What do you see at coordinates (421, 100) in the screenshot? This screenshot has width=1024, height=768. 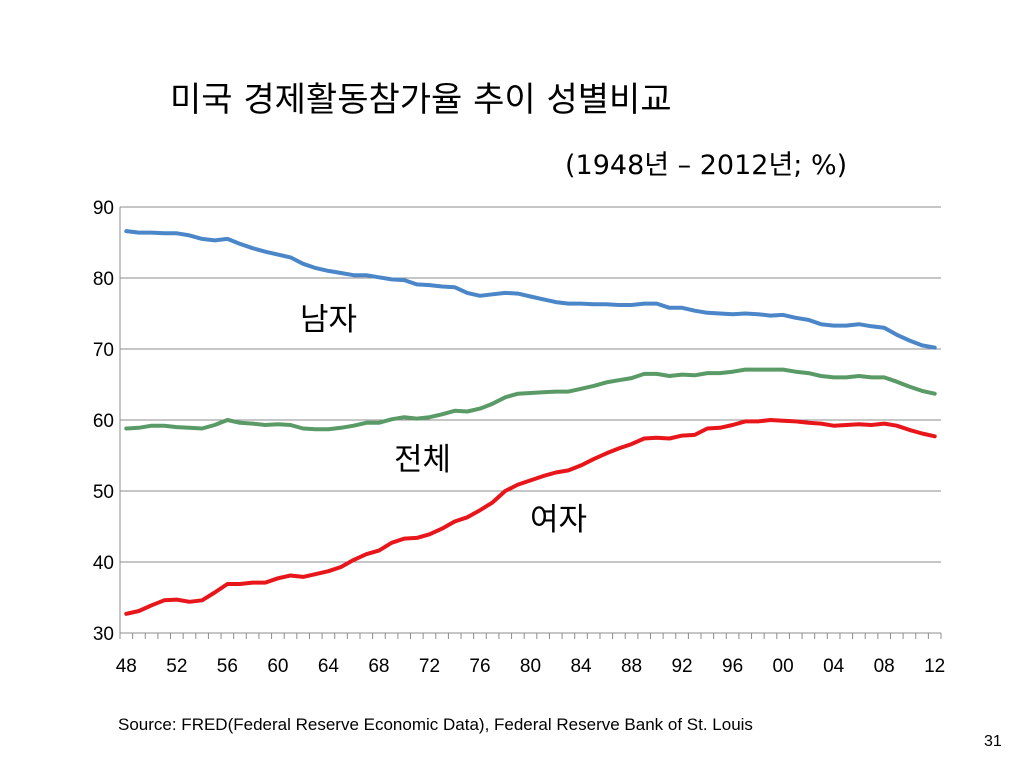 I see `slide-title: 미국 경제활동참가율 추이 성별비교` at bounding box center [421, 100].